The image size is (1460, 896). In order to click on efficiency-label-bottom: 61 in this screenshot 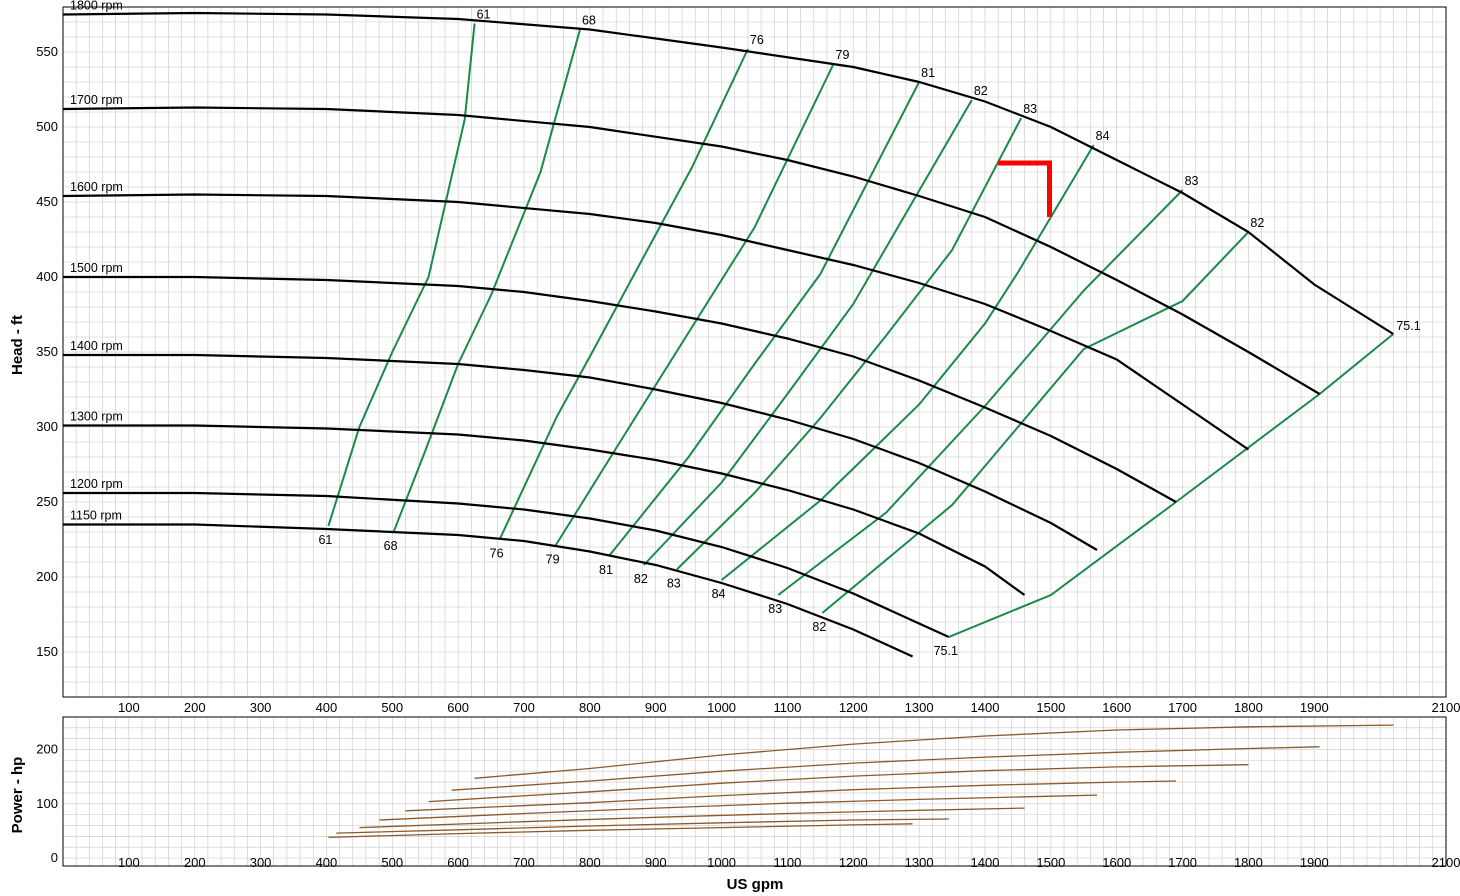, I will do `click(325, 540)`.